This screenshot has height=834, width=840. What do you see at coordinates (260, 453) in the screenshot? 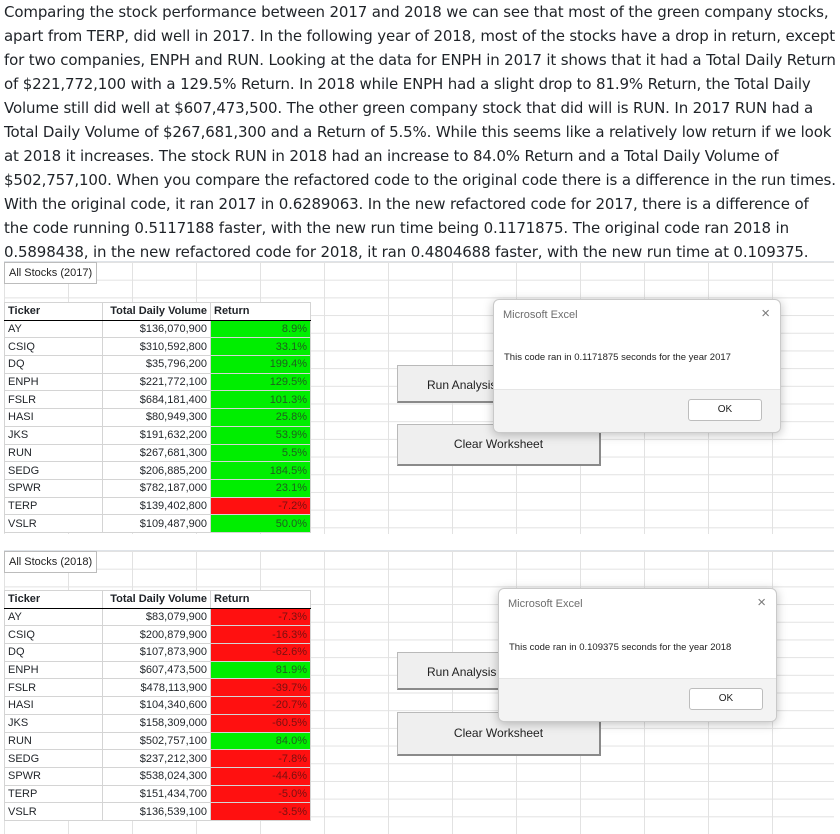
I see `return-cell: 5.5%` at bounding box center [260, 453].